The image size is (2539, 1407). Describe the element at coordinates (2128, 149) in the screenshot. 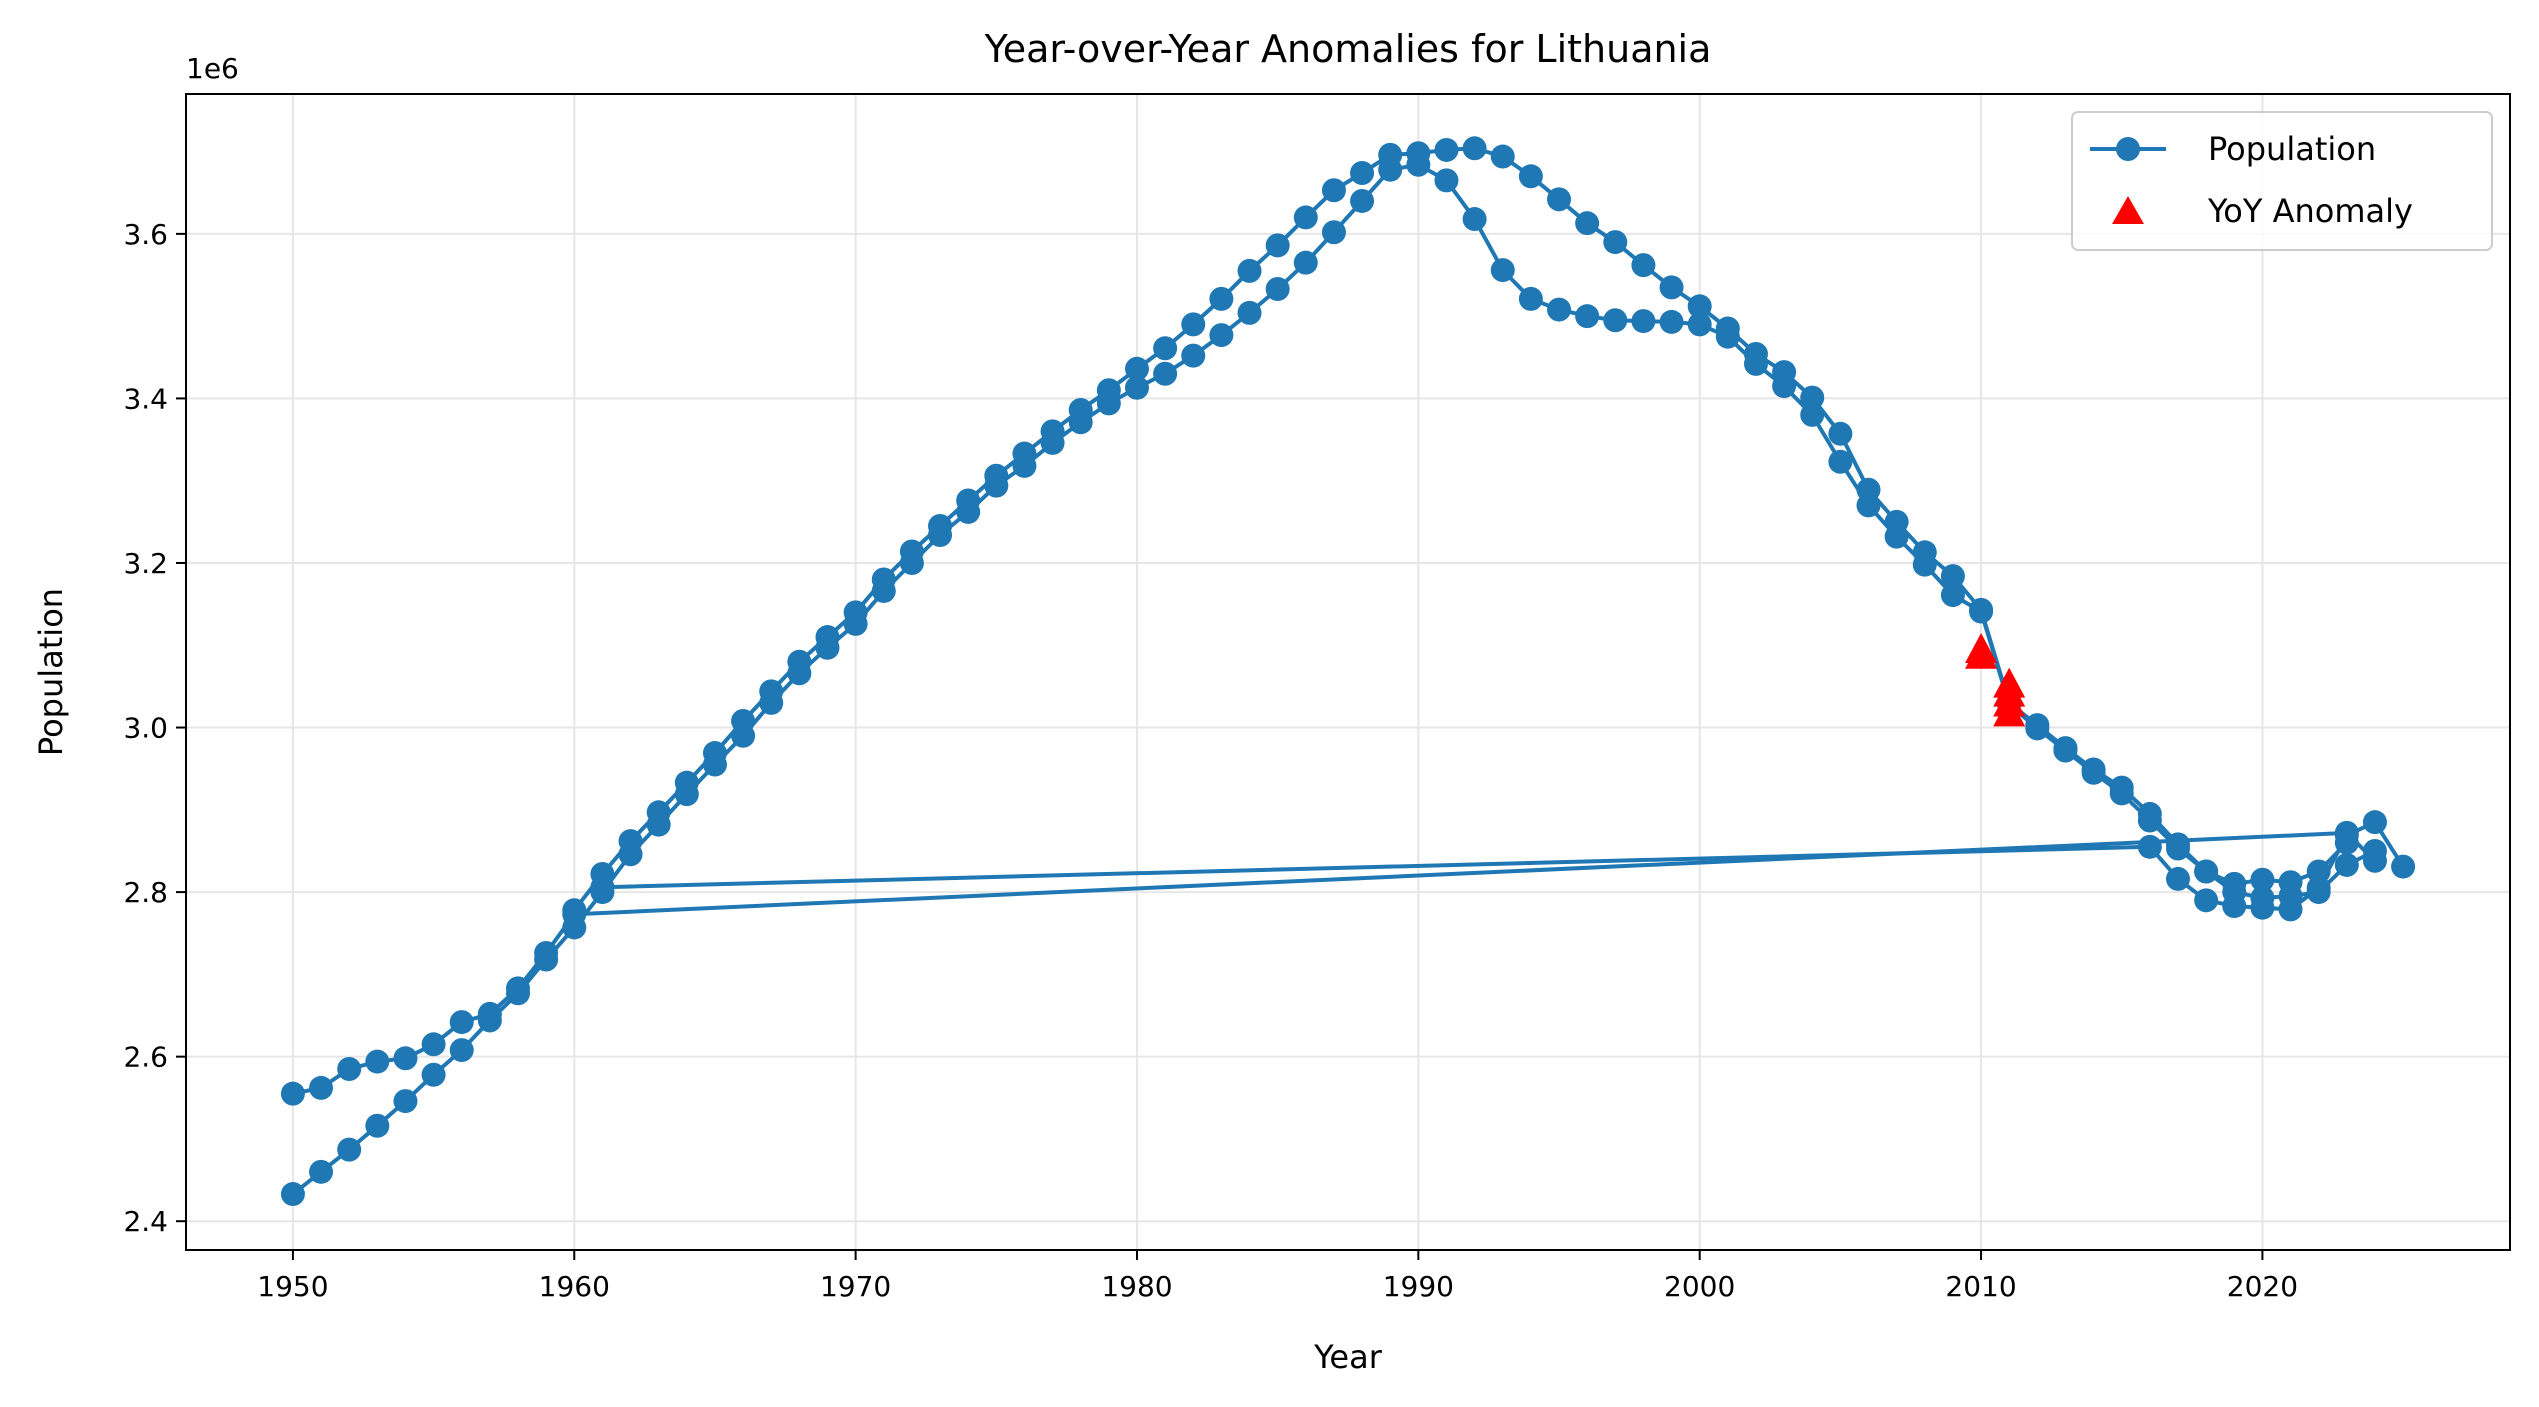

I see `legend-population-marker` at that location.